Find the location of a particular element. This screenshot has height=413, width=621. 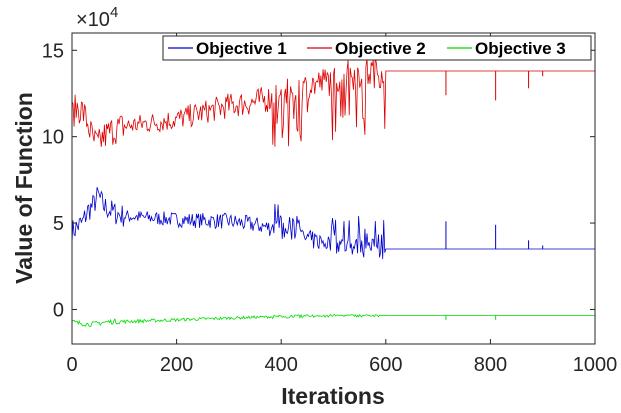

y-multiplier-base: ×10⁴ is located at coordinates (97, 17).